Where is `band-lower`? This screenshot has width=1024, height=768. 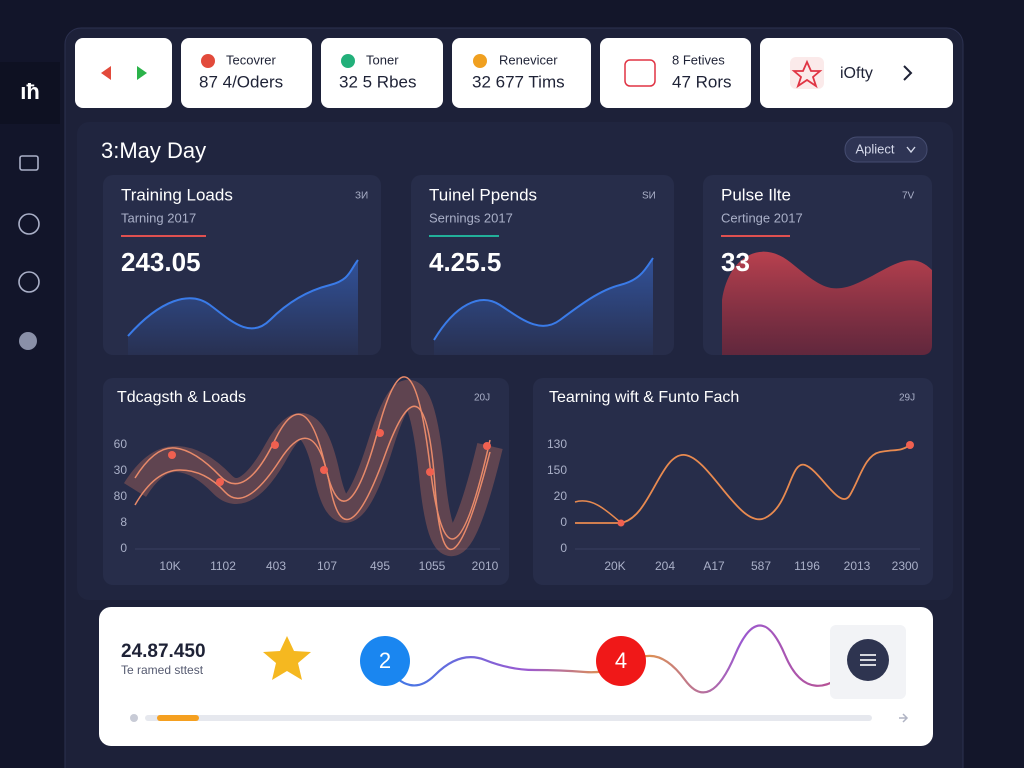
band-lower is located at coordinates (312, 478).